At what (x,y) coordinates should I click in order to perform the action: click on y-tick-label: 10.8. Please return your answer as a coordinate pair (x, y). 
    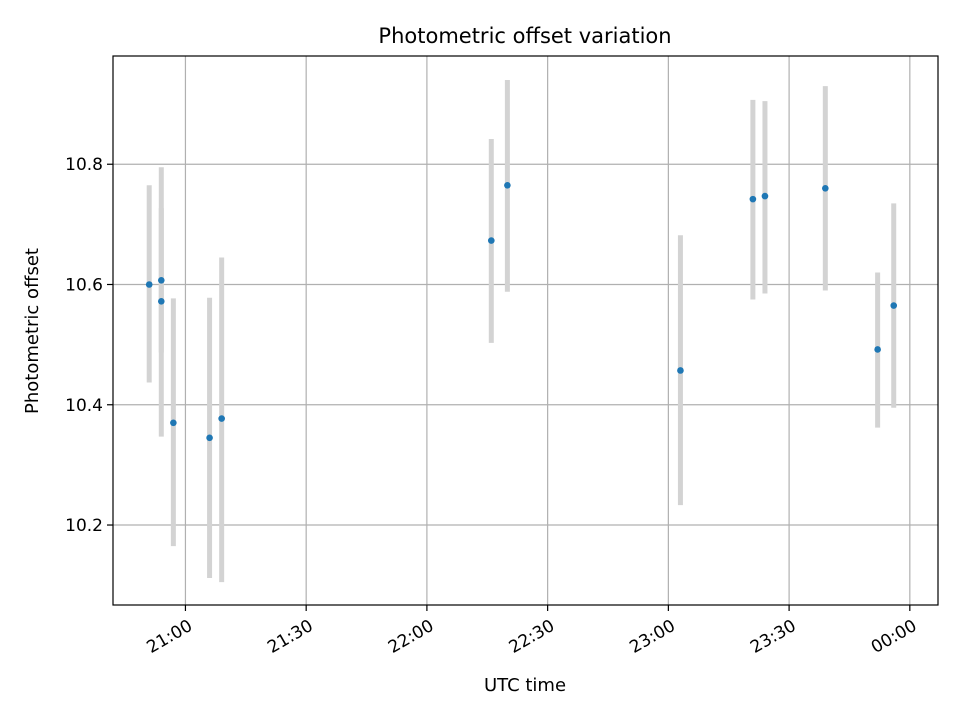
    Looking at the image, I should click on (84, 165).